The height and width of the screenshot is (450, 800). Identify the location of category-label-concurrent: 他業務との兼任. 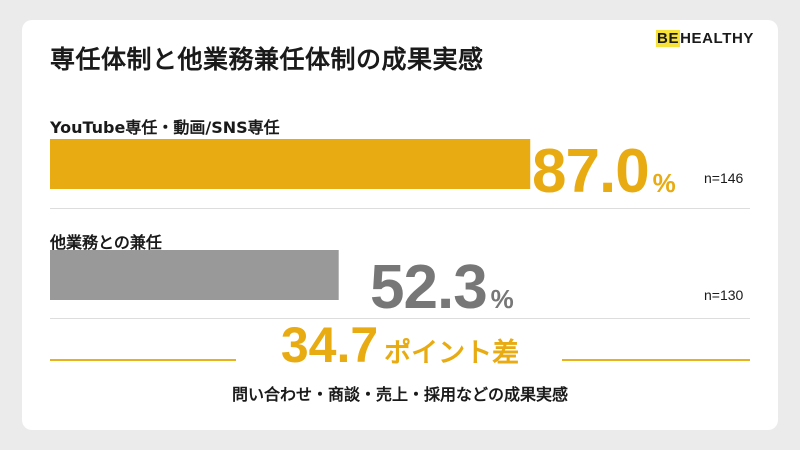
(106, 242).